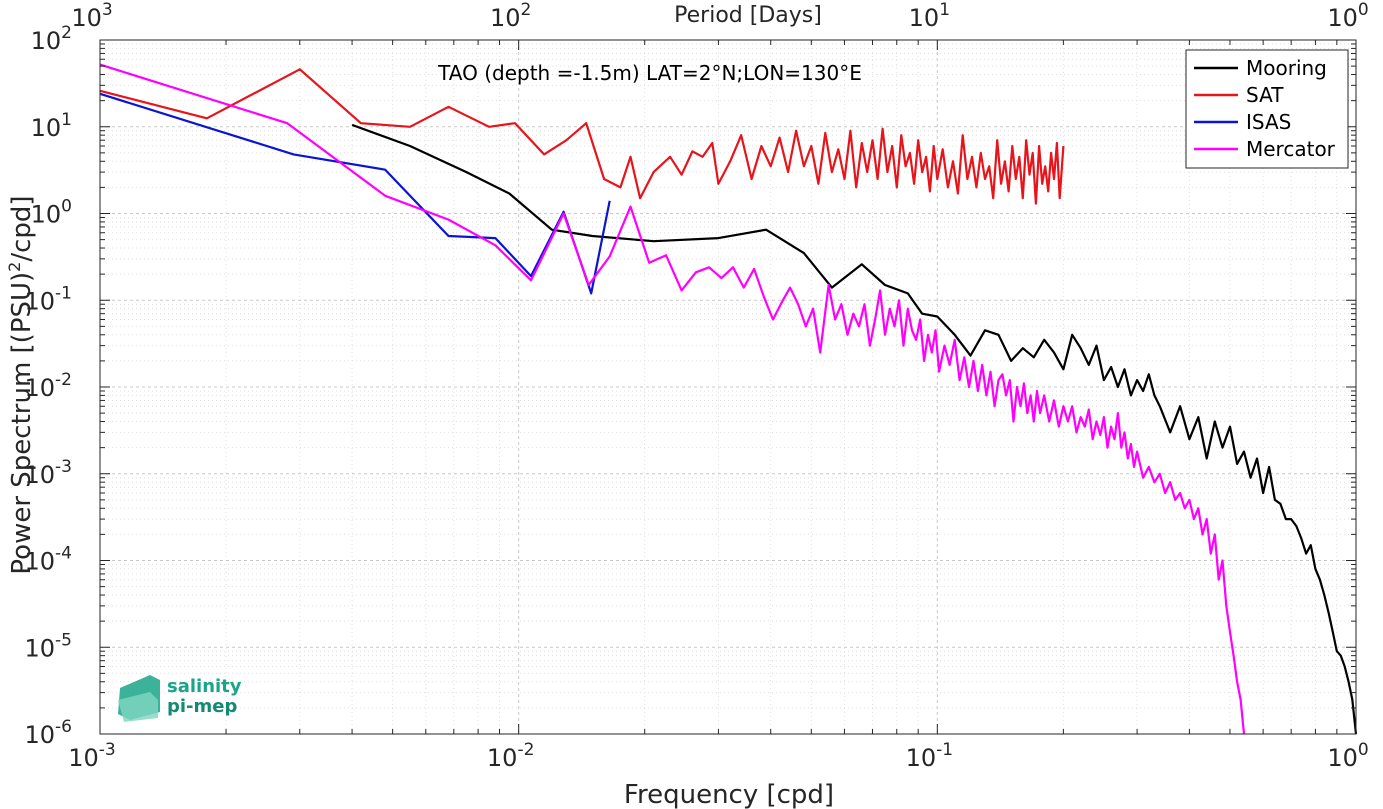 This screenshot has width=1383, height=809. What do you see at coordinates (22, 228) in the screenshot?
I see `y-axis-label-tail: /cpd]` at bounding box center [22, 228].